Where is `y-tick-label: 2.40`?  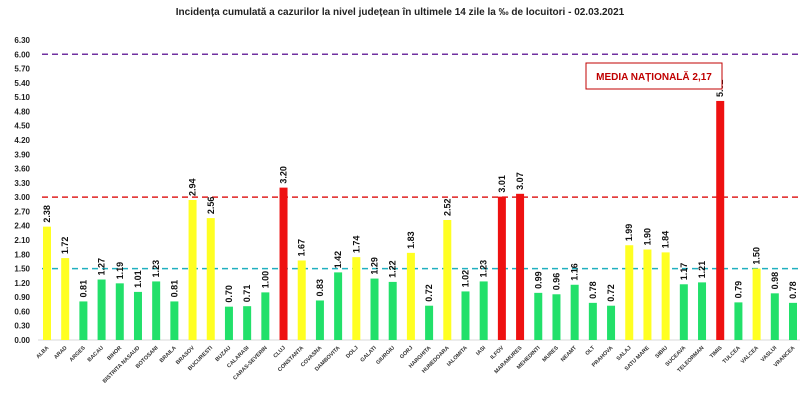
y-tick-label: 2.40 is located at coordinates (22, 226).